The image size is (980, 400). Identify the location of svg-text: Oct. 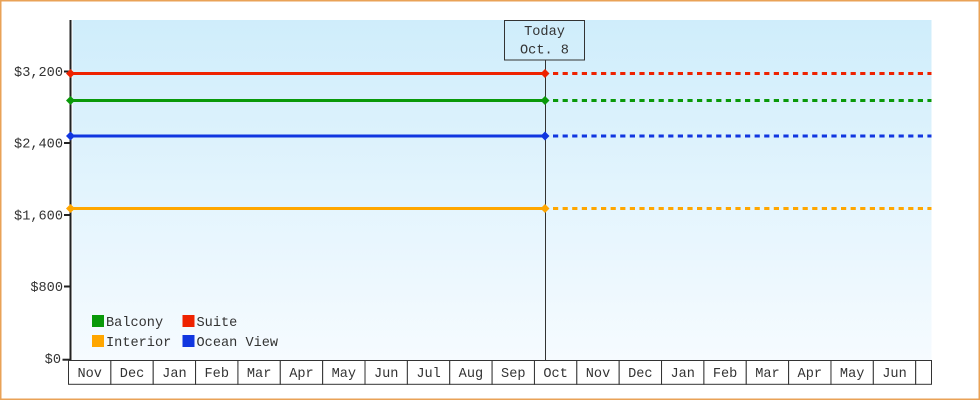
(555, 374).